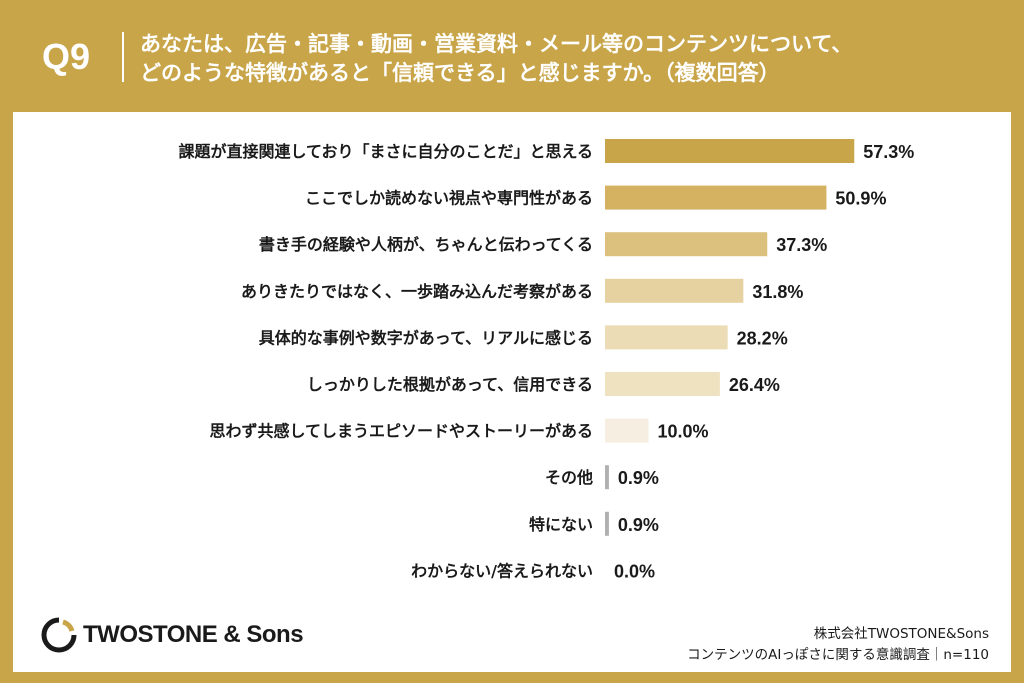 The image size is (1024, 683). I want to click on value-label: 37.3%, so click(801, 245).